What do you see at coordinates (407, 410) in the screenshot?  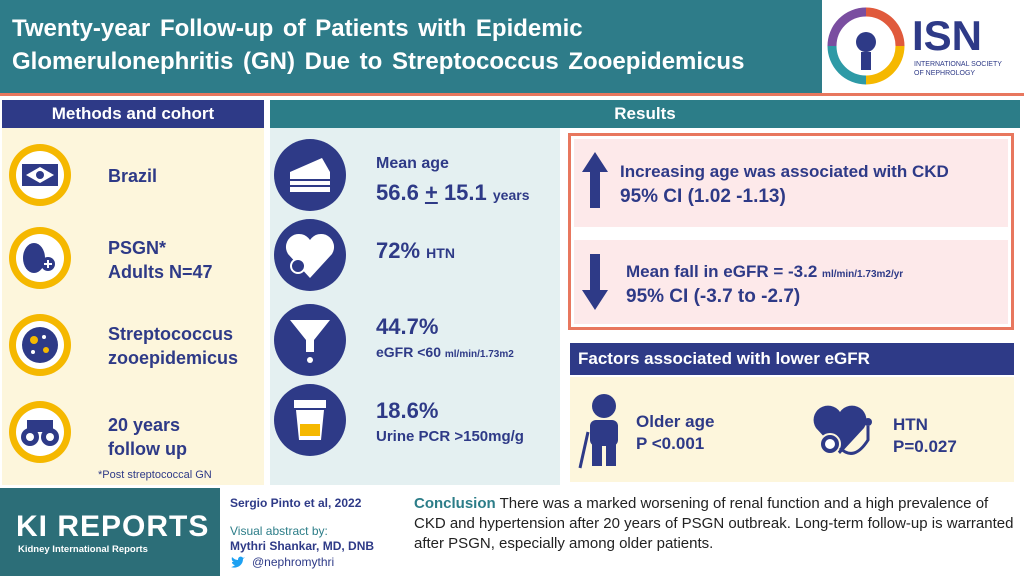 I see `stat-number: 18.6%` at bounding box center [407, 410].